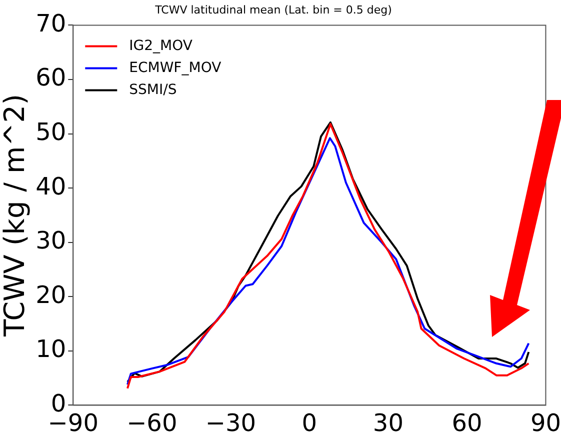  I want to click on y-tick-label: 50, so click(51, 132).